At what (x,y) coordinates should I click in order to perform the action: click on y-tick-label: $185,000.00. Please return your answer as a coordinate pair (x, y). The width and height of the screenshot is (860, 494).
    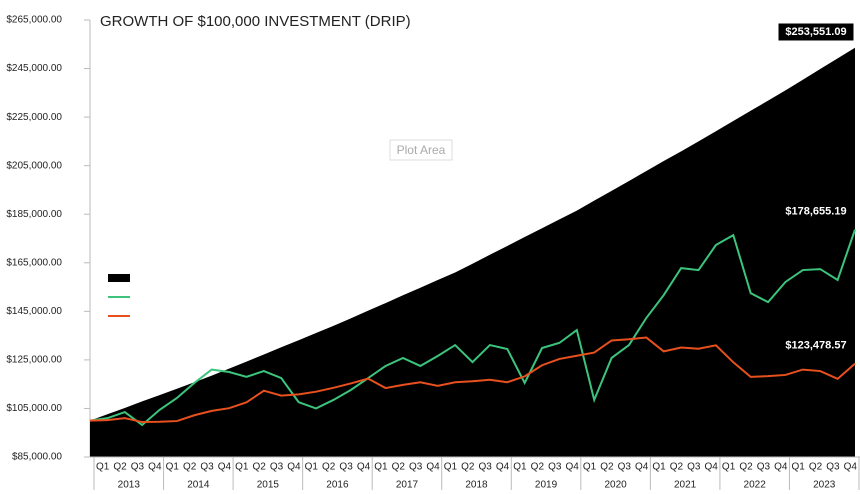
    Looking at the image, I should click on (34, 214).